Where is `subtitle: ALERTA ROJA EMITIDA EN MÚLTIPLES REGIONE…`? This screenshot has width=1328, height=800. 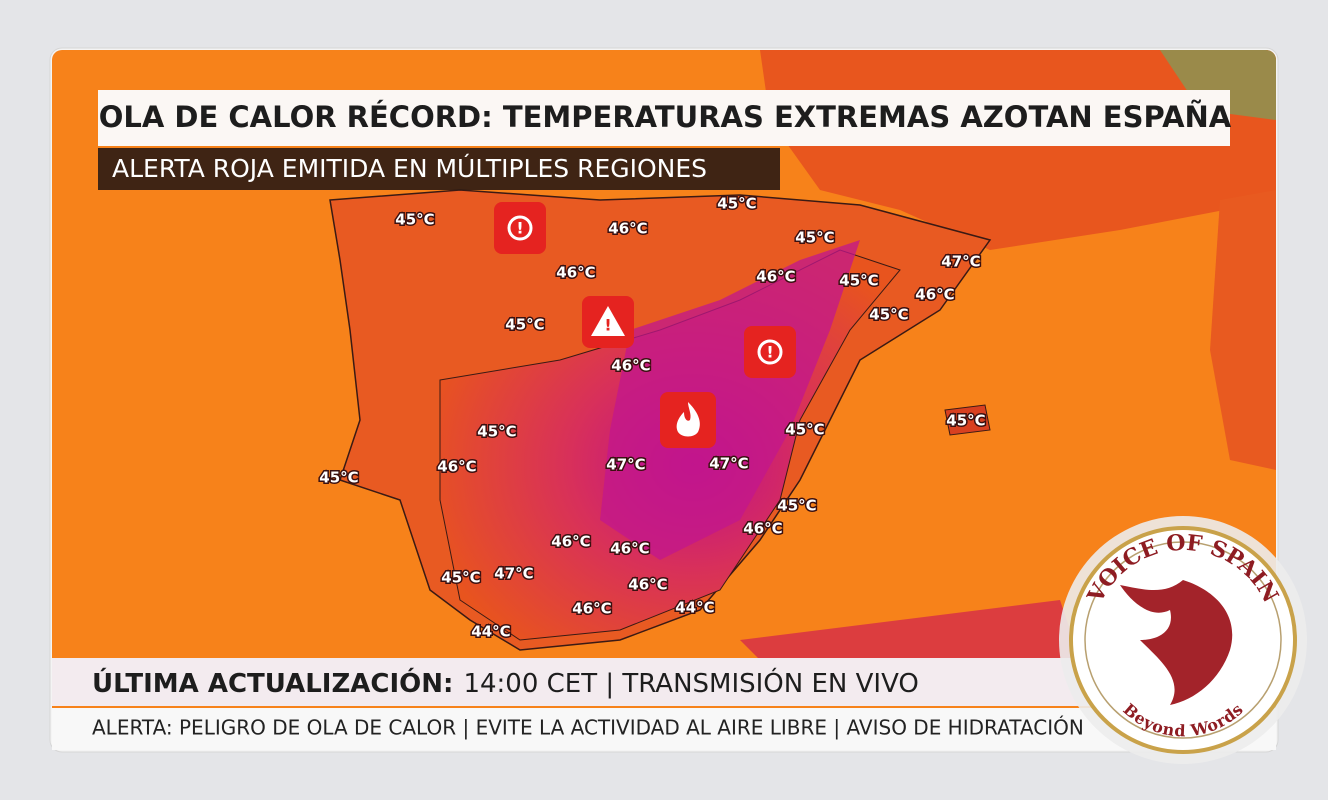 subtitle: ALERTA ROJA EMITIDA EN MÚLTIPLES REGIONE… is located at coordinates (409, 168).